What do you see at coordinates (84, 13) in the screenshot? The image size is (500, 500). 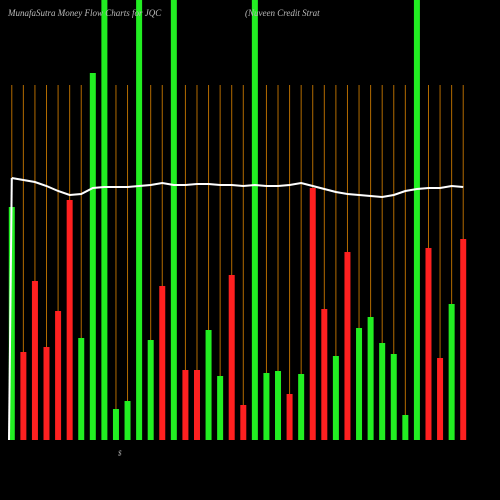 I see `chart-title: MunafaSutra Money Flow Charts for JQC` at bounding box center [84, 13].